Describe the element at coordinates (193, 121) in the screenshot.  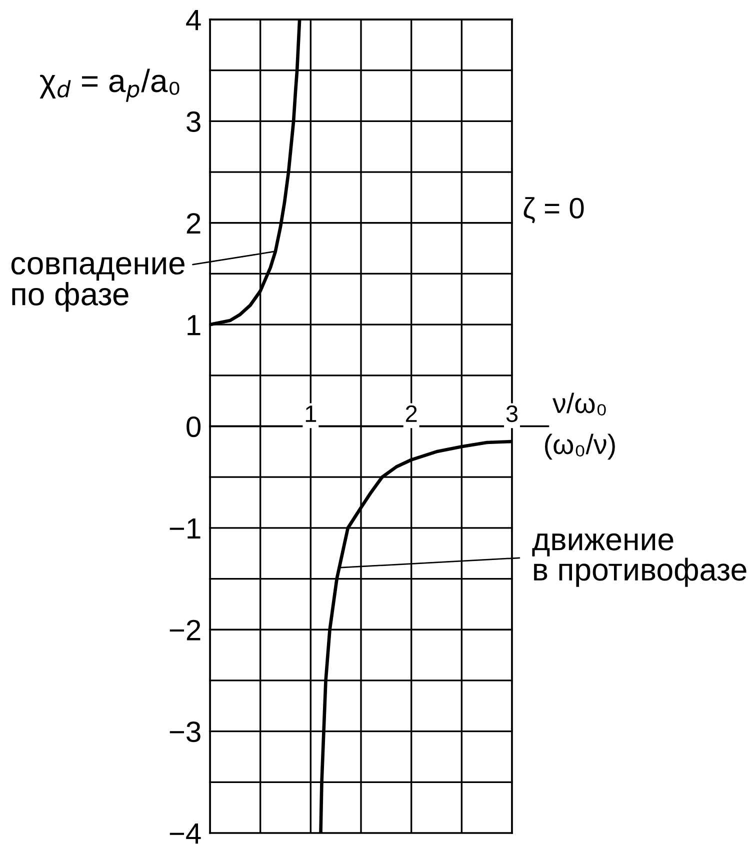
I see `y-tick-label: 3` at that location.